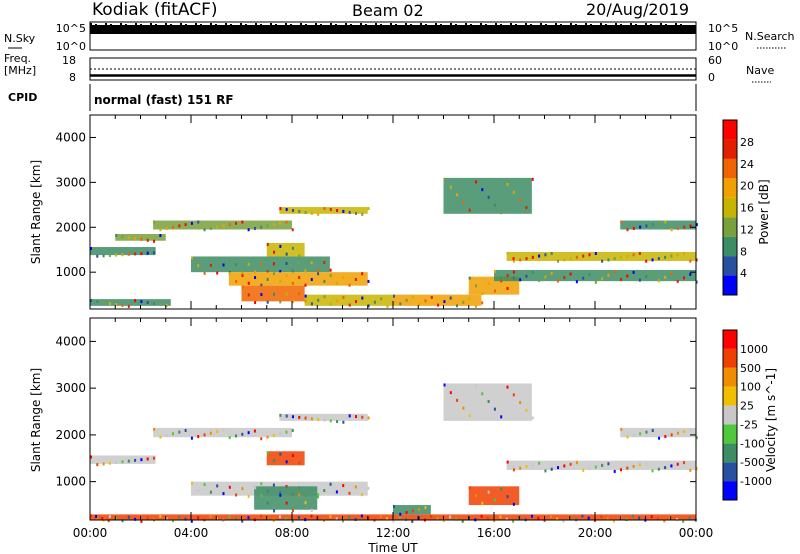  Describe the element at coordinates (393, 533) in the screenshot. I see `x-tick-label: 12:00` at that location.